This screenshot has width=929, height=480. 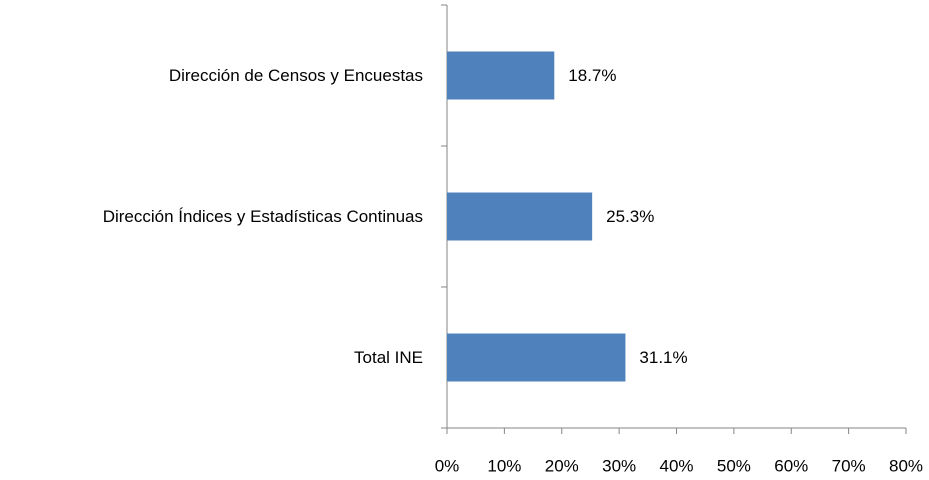 What do you see at coordinates (504, 465) in the screenshot?
I see `x-tick-label: 10%` at bounding box center [504, 465].